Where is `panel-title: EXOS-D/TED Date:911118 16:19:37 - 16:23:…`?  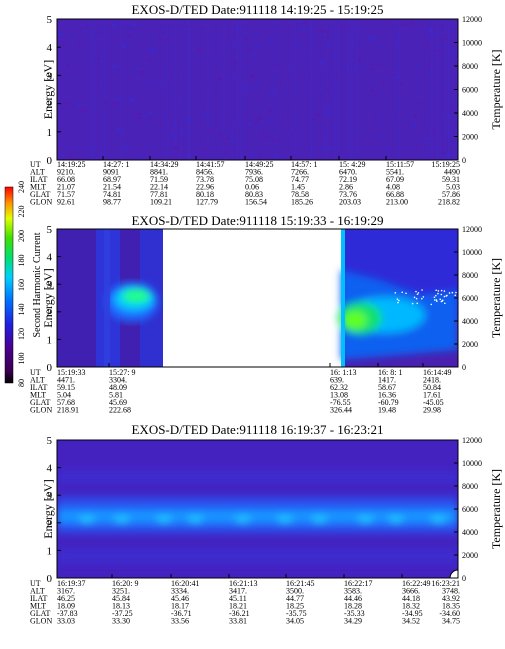 panel-title: EXOS-D/TED Date:911118 16:19:37 - 16:23:… is located at coordinates (257, 429).